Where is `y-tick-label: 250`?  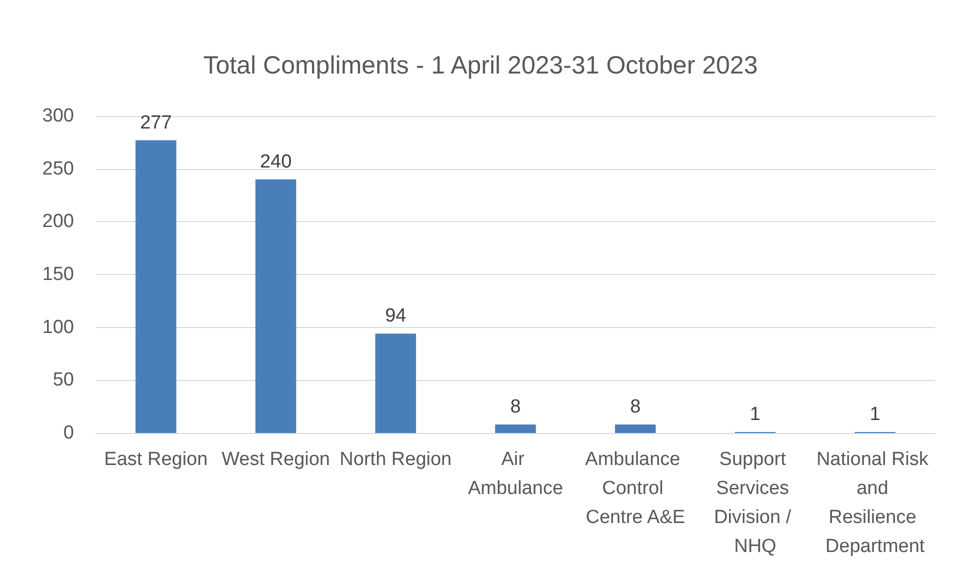 y-tick-label: 250 is located at coordinates (58, 169).